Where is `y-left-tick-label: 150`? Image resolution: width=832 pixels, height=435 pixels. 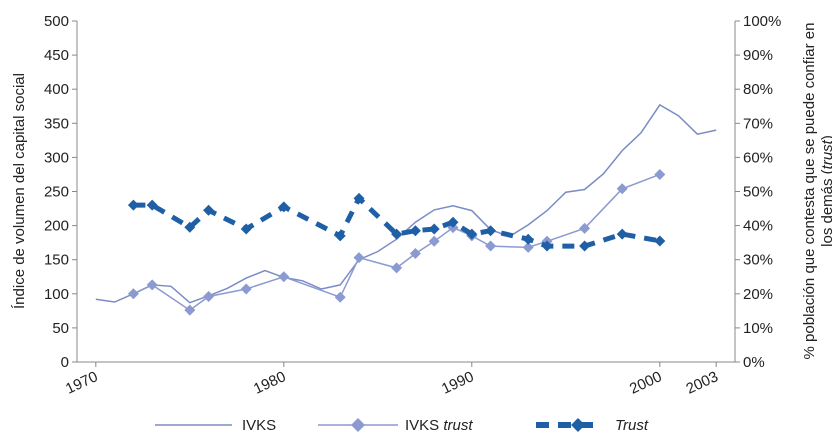
y-left-tick-label: 150 is located at coordinates (56, 260).